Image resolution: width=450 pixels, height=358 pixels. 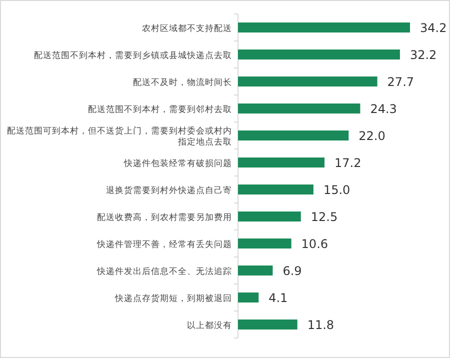 I want to click on data-label: 4.1, so click(x=278, y=298).